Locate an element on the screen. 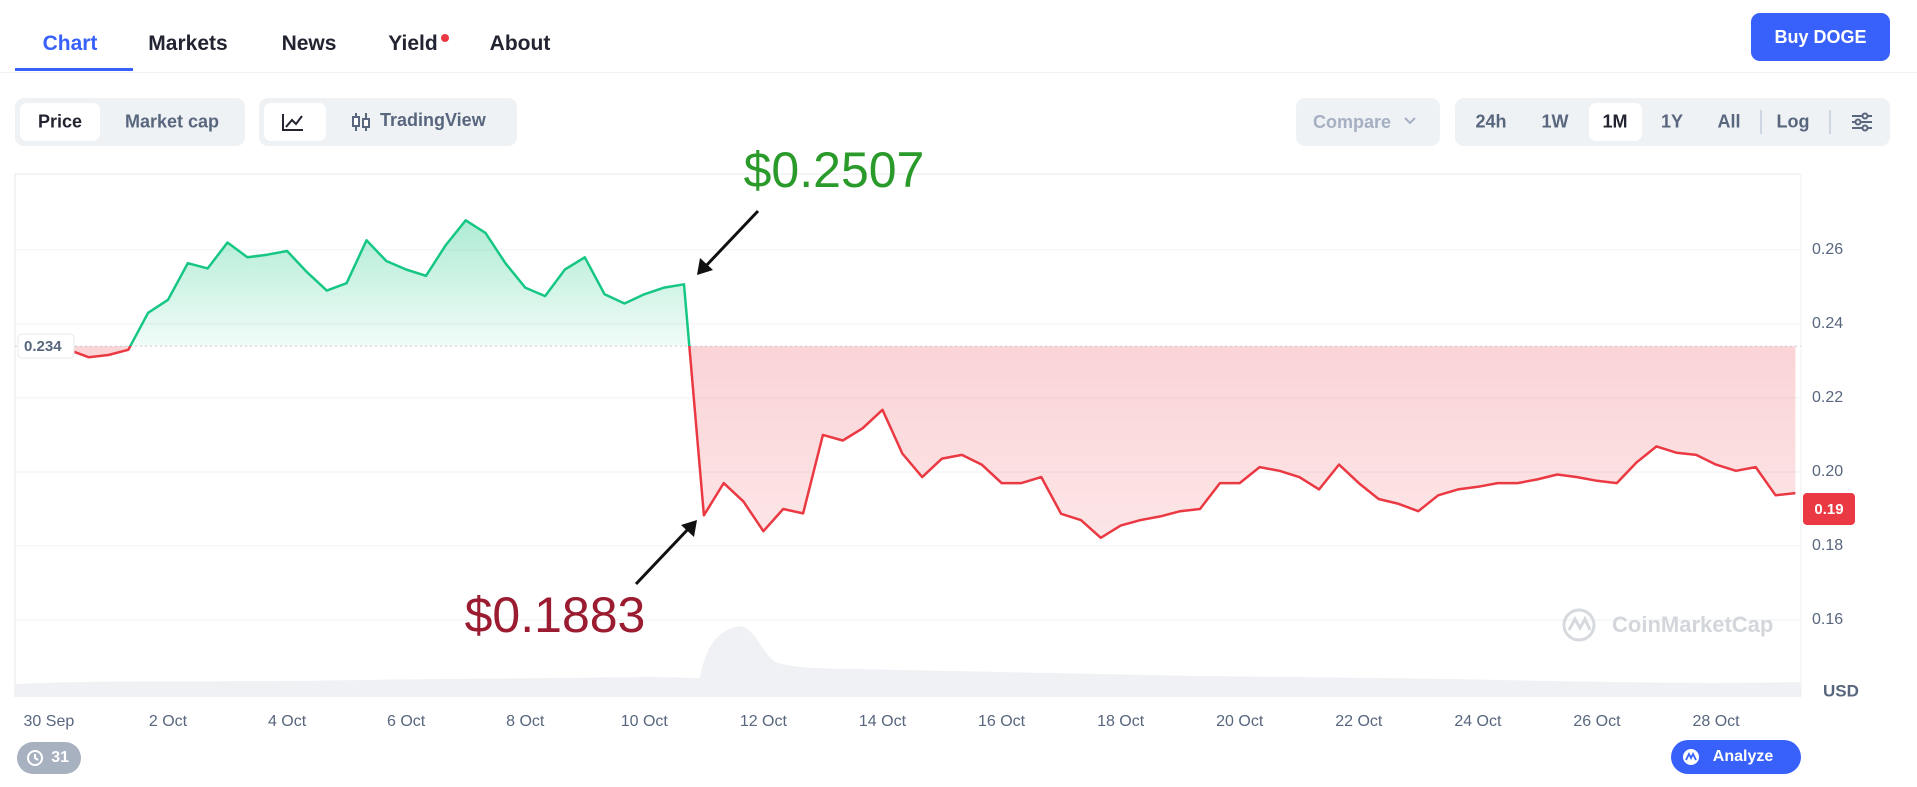 This screenshot has height=787, width=1917. range-option: 24h is located at coordinates (1491, 121).